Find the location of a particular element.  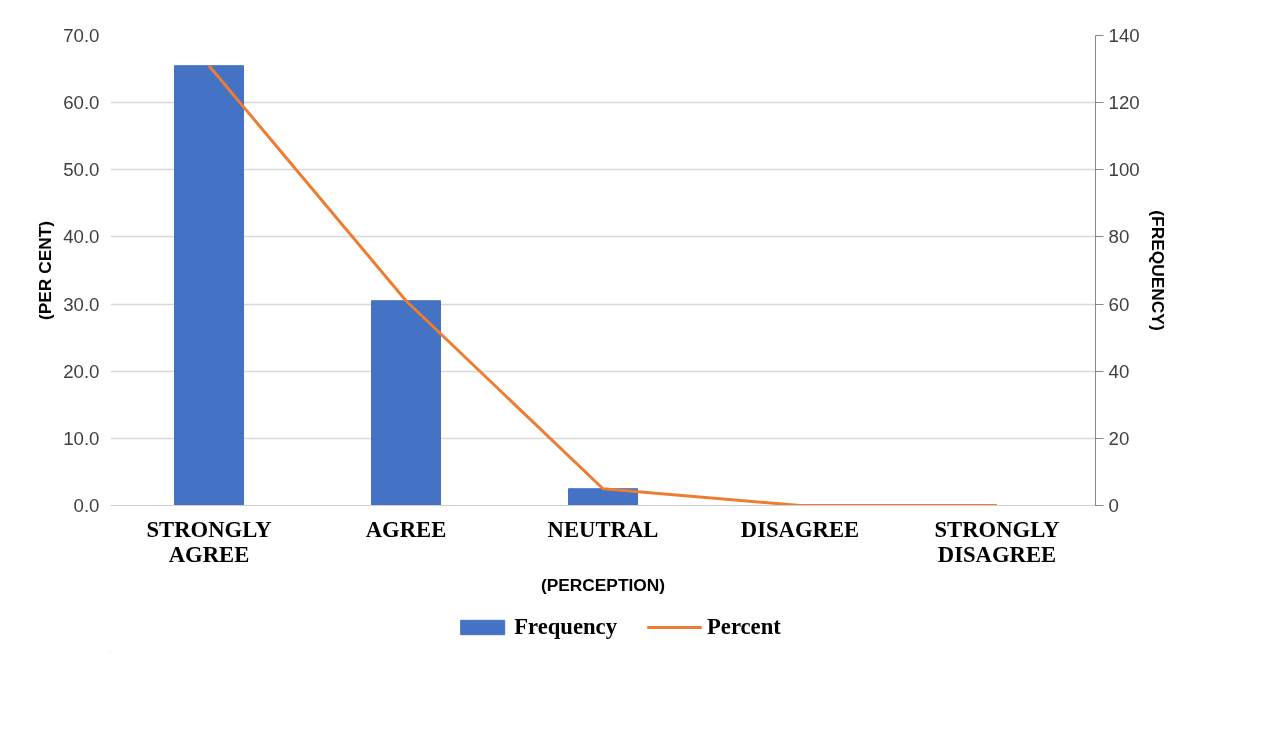

y2-axis-title: (FREQUENCY) is located at coordinates (1157, 270).